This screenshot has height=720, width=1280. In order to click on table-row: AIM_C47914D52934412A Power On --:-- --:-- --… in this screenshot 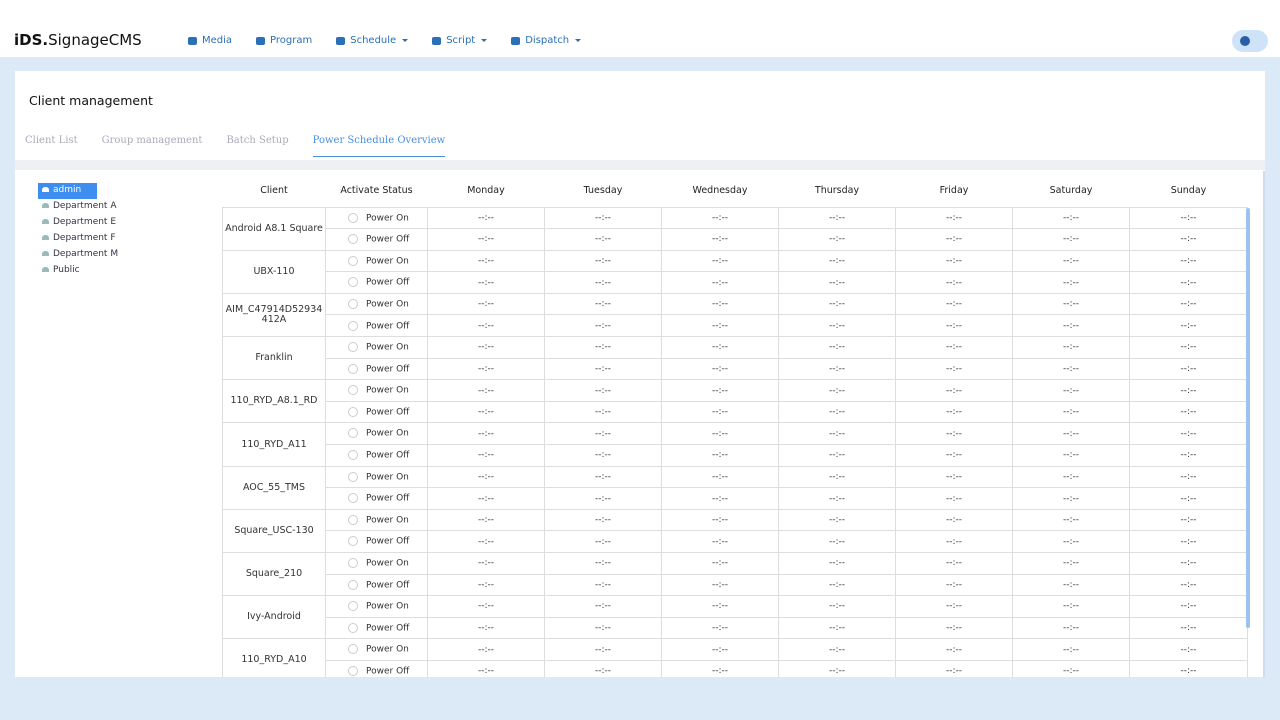, I will do `click(735, 315)`.